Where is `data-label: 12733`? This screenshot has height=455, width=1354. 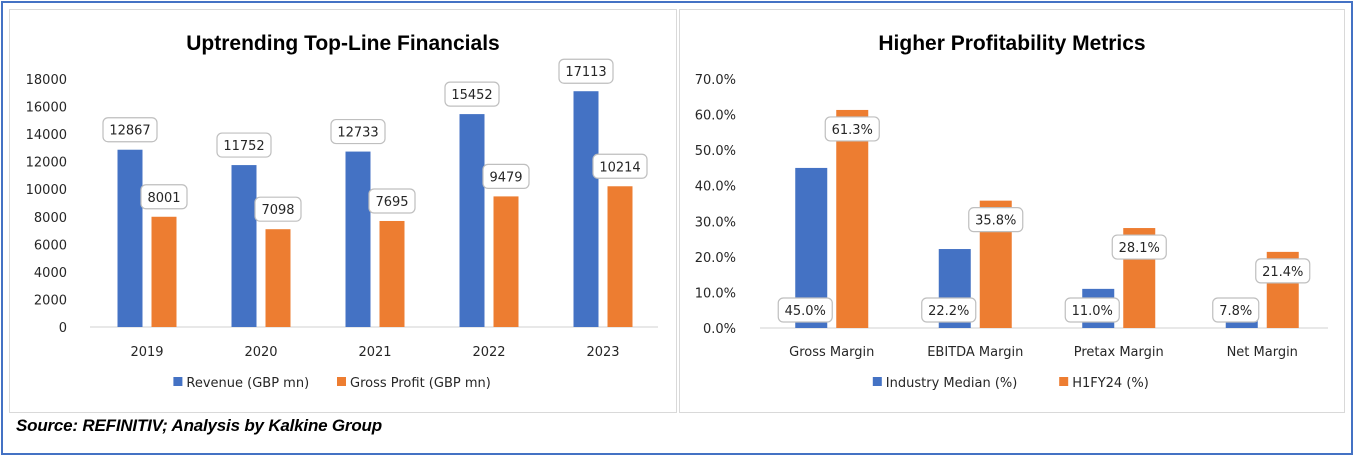 data-label: 12733 is located at coordinates (357, 133).